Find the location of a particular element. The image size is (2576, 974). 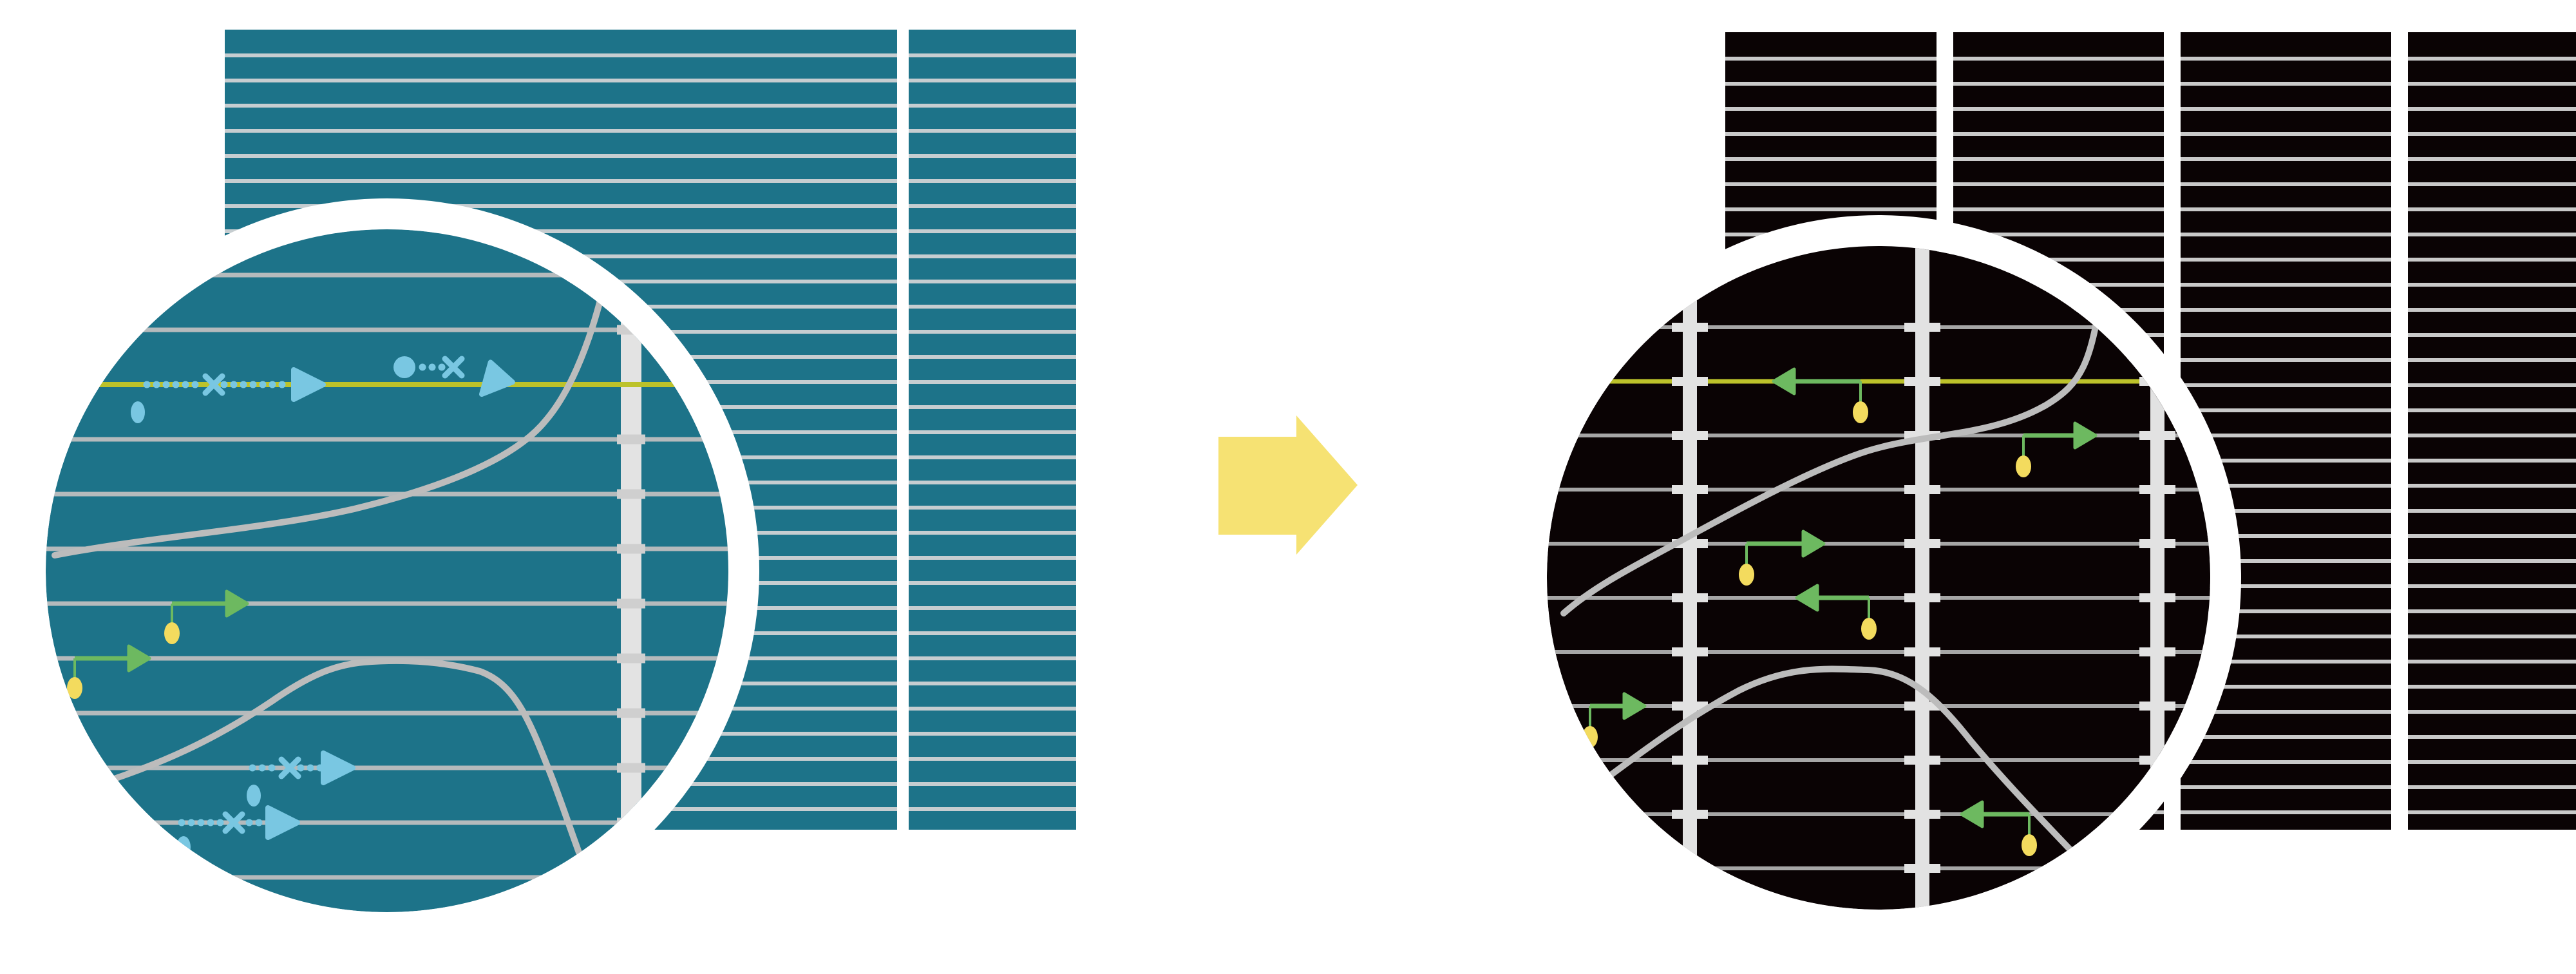

busbar-gap is located at coordinates (2399, 431).